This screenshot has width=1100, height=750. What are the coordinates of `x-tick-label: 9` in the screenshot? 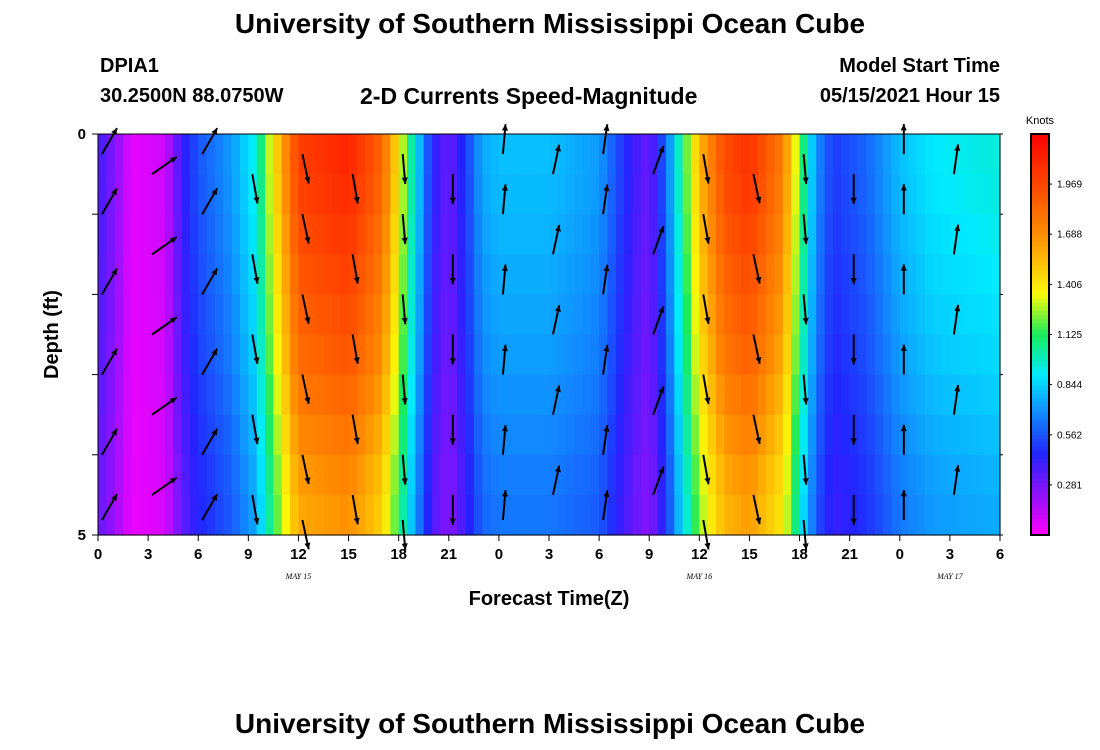 It's located at (248, 554).